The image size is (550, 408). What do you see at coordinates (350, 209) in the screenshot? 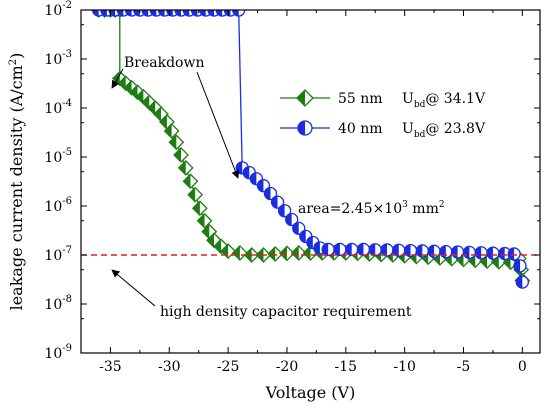
I see `area-label-prefix: area=2.45×10` at bounding box center [350, 209].